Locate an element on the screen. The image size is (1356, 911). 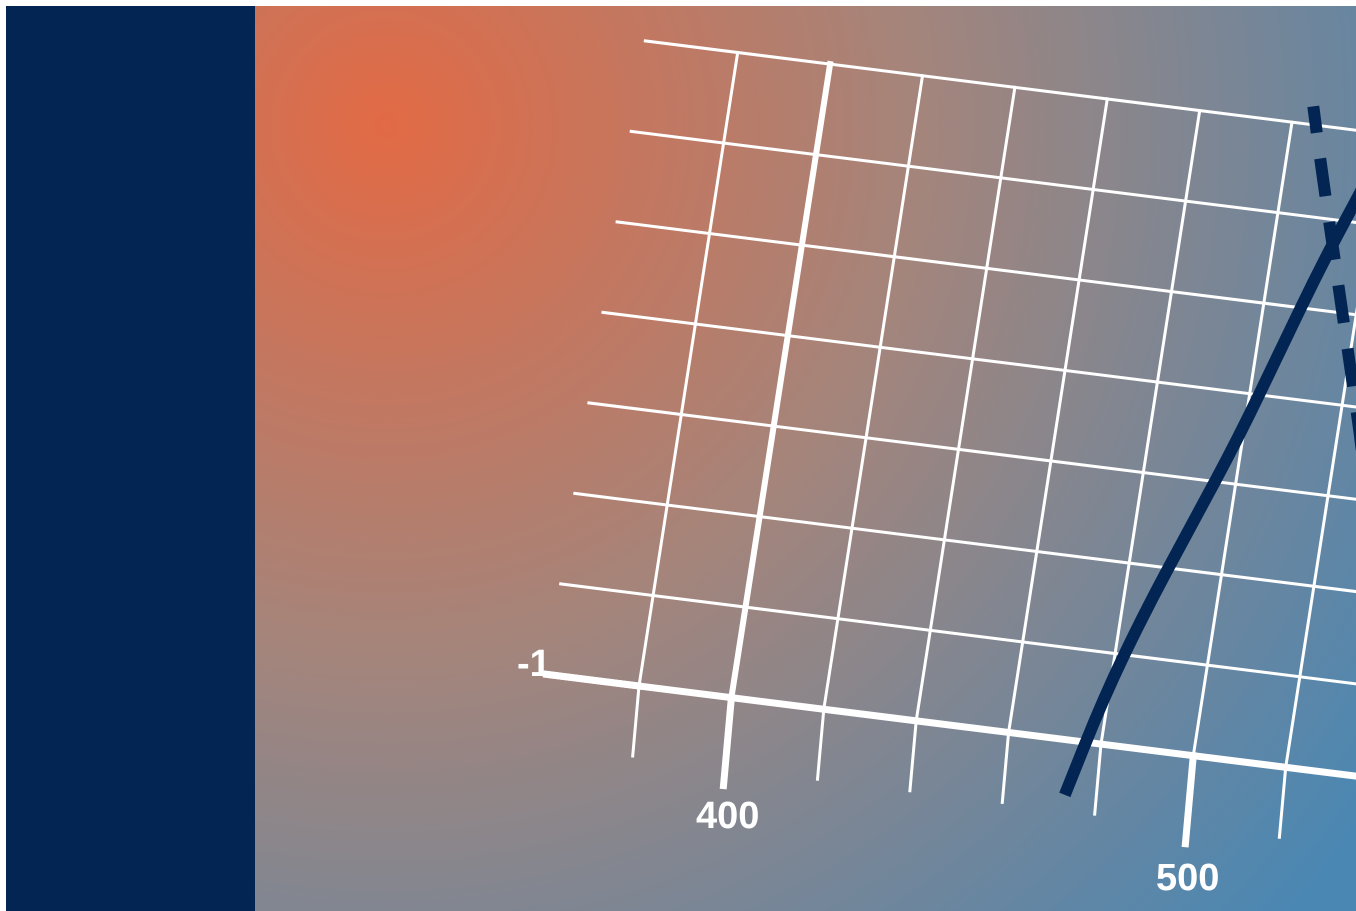
series-line-dashed is located at coordinates (1331, 279).